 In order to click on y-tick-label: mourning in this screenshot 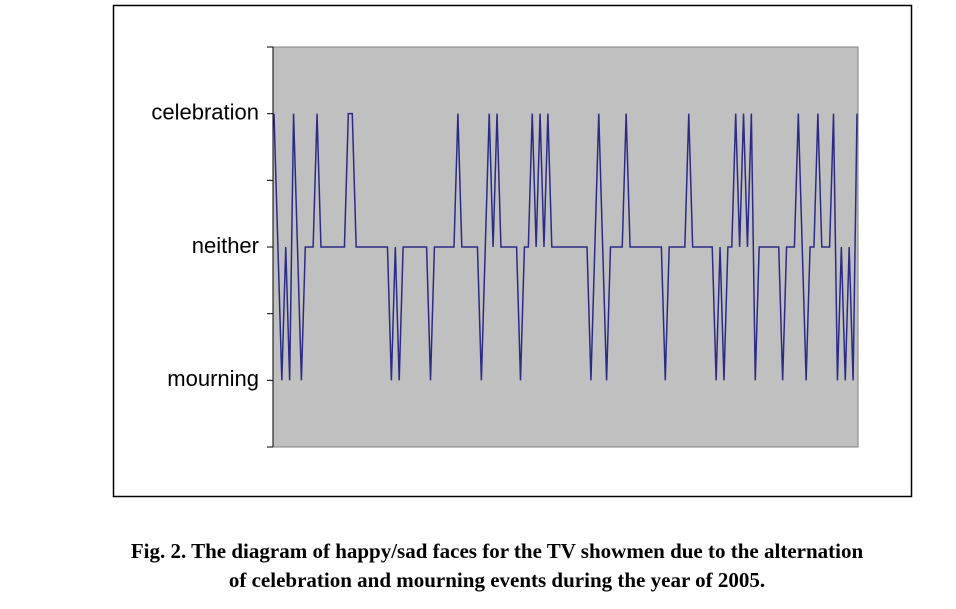, I will do `click(213, 378)`.